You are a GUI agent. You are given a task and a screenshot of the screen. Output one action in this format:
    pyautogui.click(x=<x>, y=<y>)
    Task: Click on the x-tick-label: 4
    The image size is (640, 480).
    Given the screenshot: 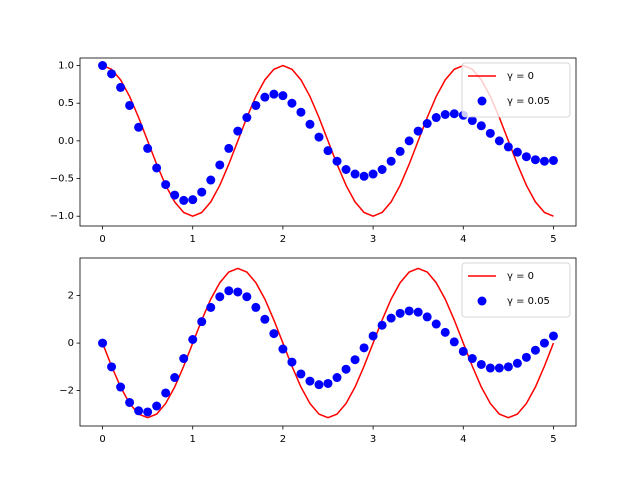 What is the action you would take?
    pyautogui.click(x=463, y=239)
    